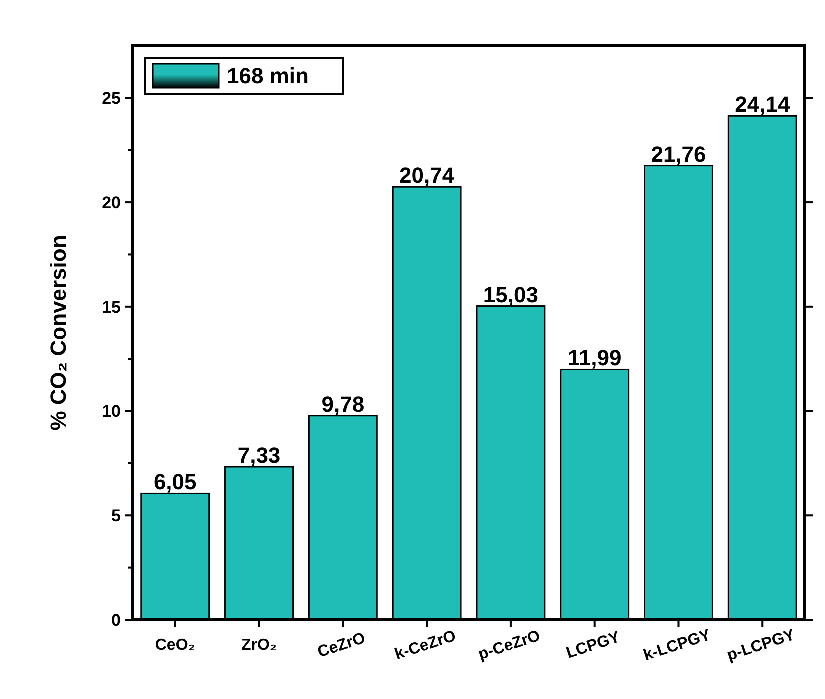  What do you see at coordinates (259, 645) in the screenshot?
I see `x-tick-label: ZrO₂` at bounding box center [259, 645].